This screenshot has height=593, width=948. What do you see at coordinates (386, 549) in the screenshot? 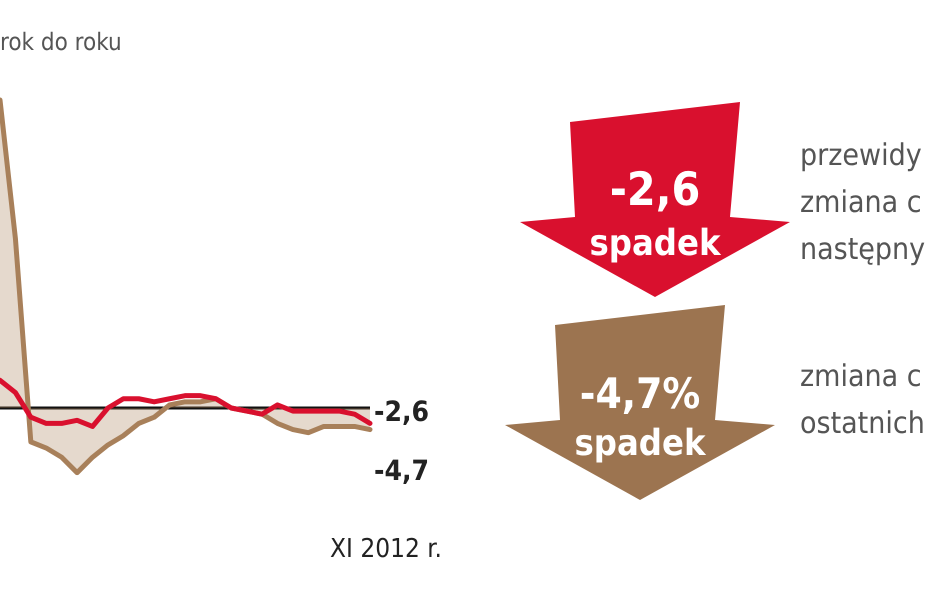
I see `text: XI 2012 r.` at bounding box center [386, 549].